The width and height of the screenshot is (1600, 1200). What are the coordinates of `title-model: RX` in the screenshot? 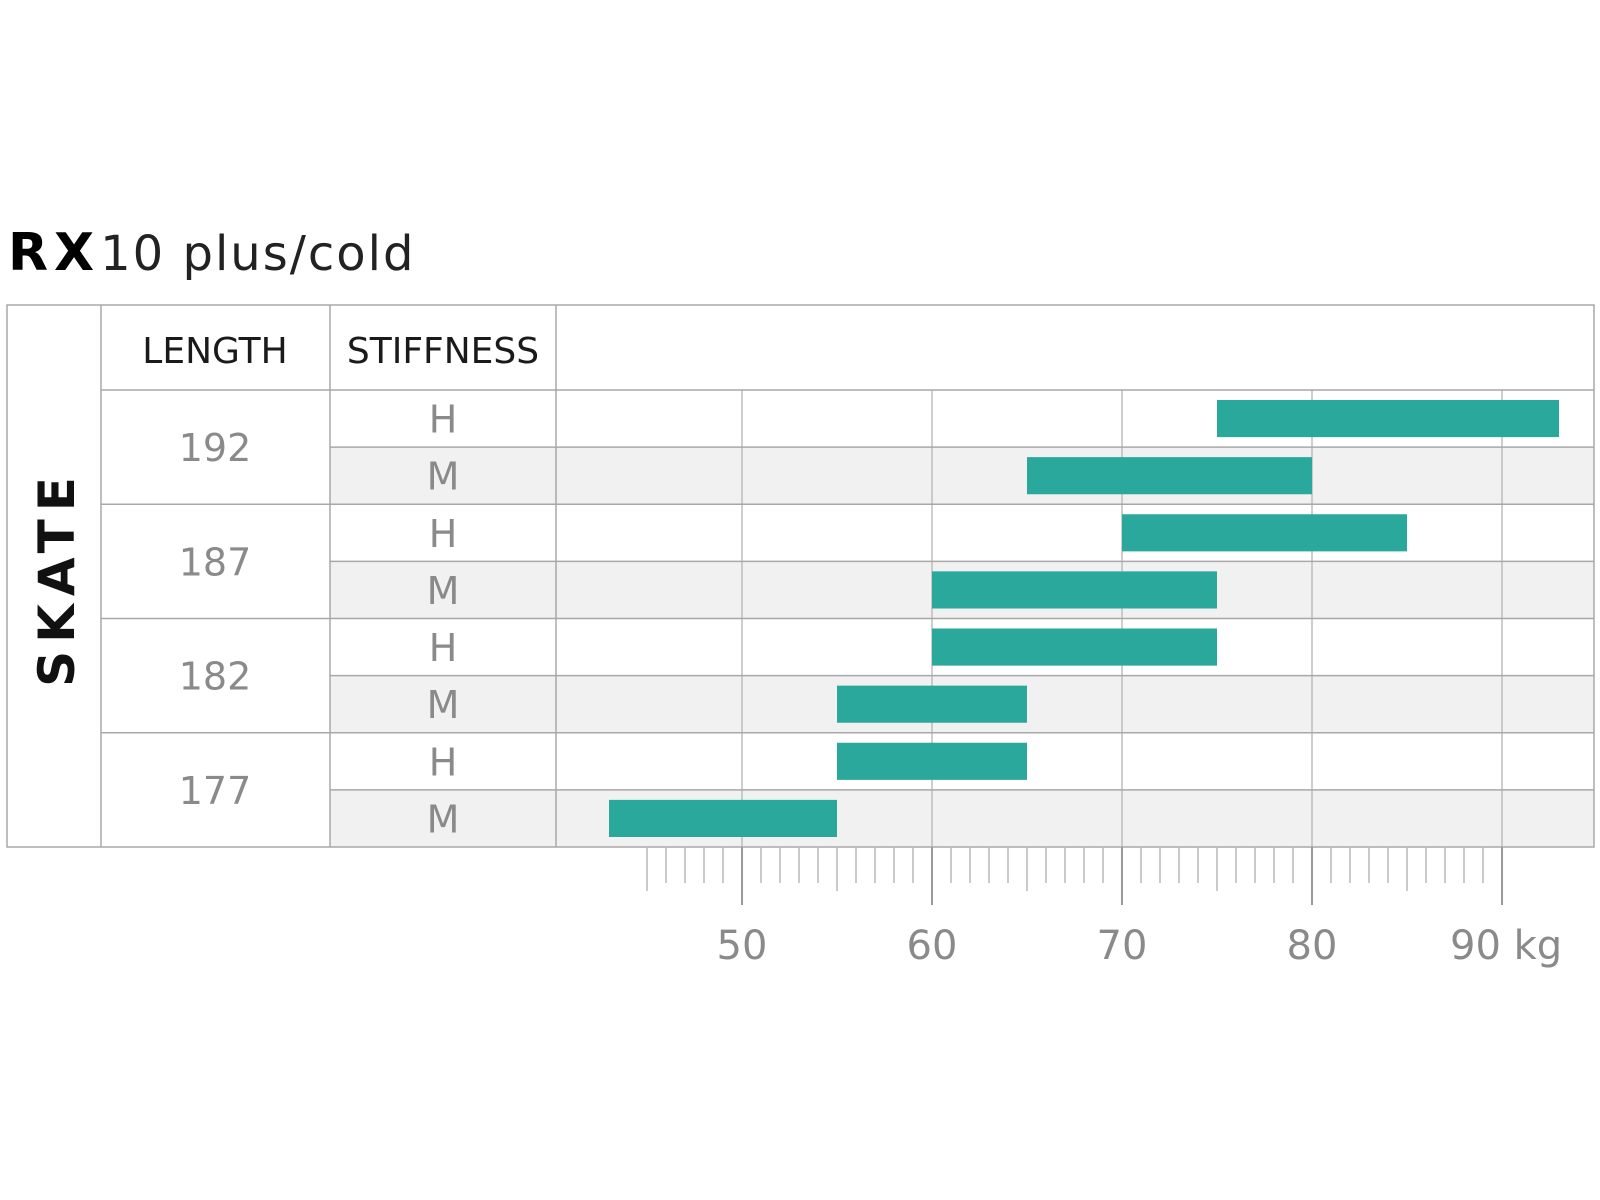 It's located at (54, 253).